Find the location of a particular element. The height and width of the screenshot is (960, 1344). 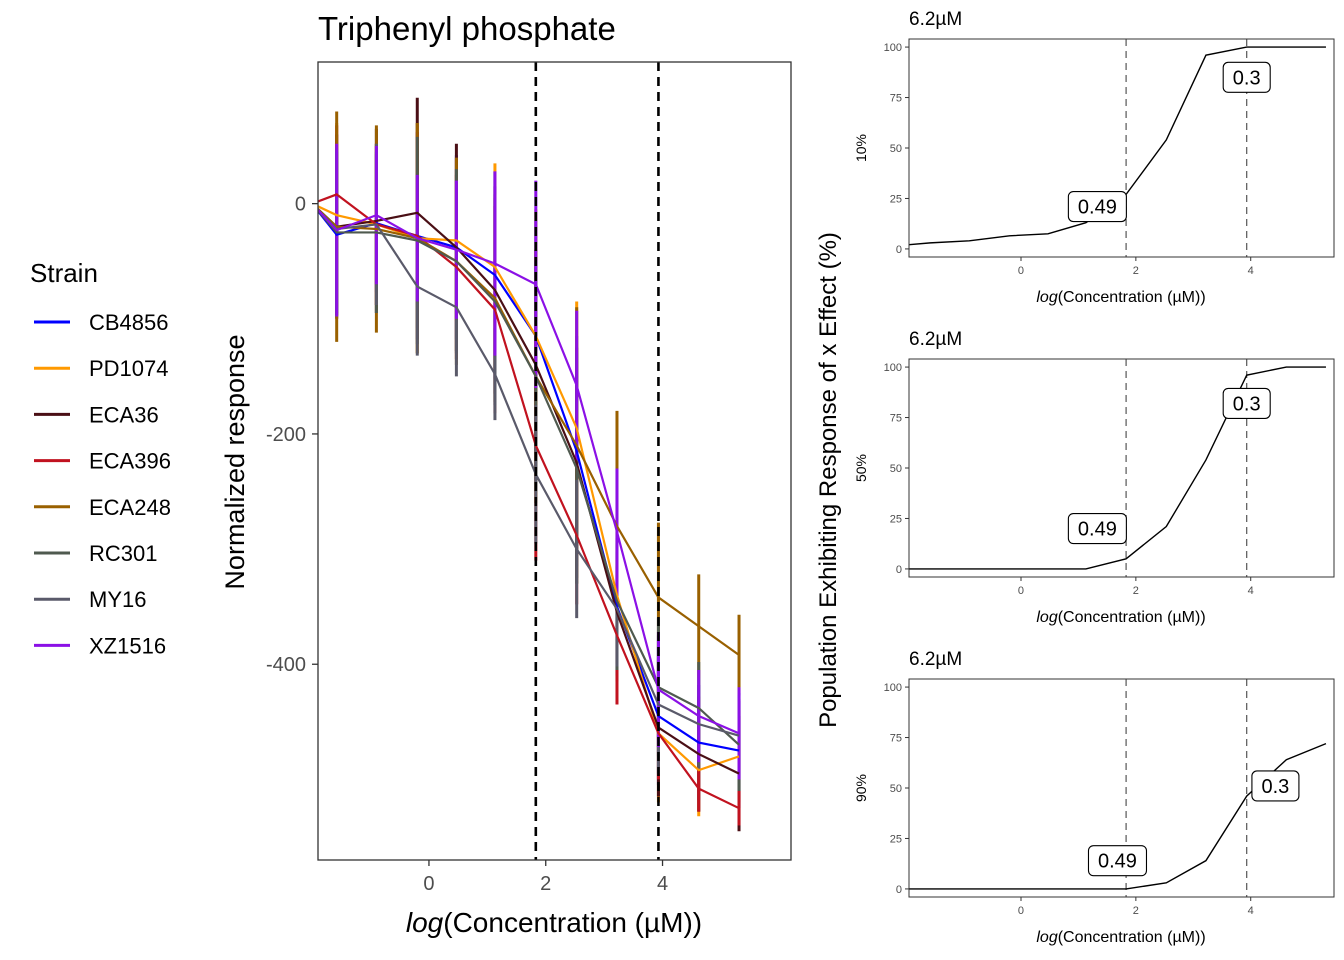

panel-90-x-label-rest: (Concentration (µM)) is located at coordinates (1132, 937).